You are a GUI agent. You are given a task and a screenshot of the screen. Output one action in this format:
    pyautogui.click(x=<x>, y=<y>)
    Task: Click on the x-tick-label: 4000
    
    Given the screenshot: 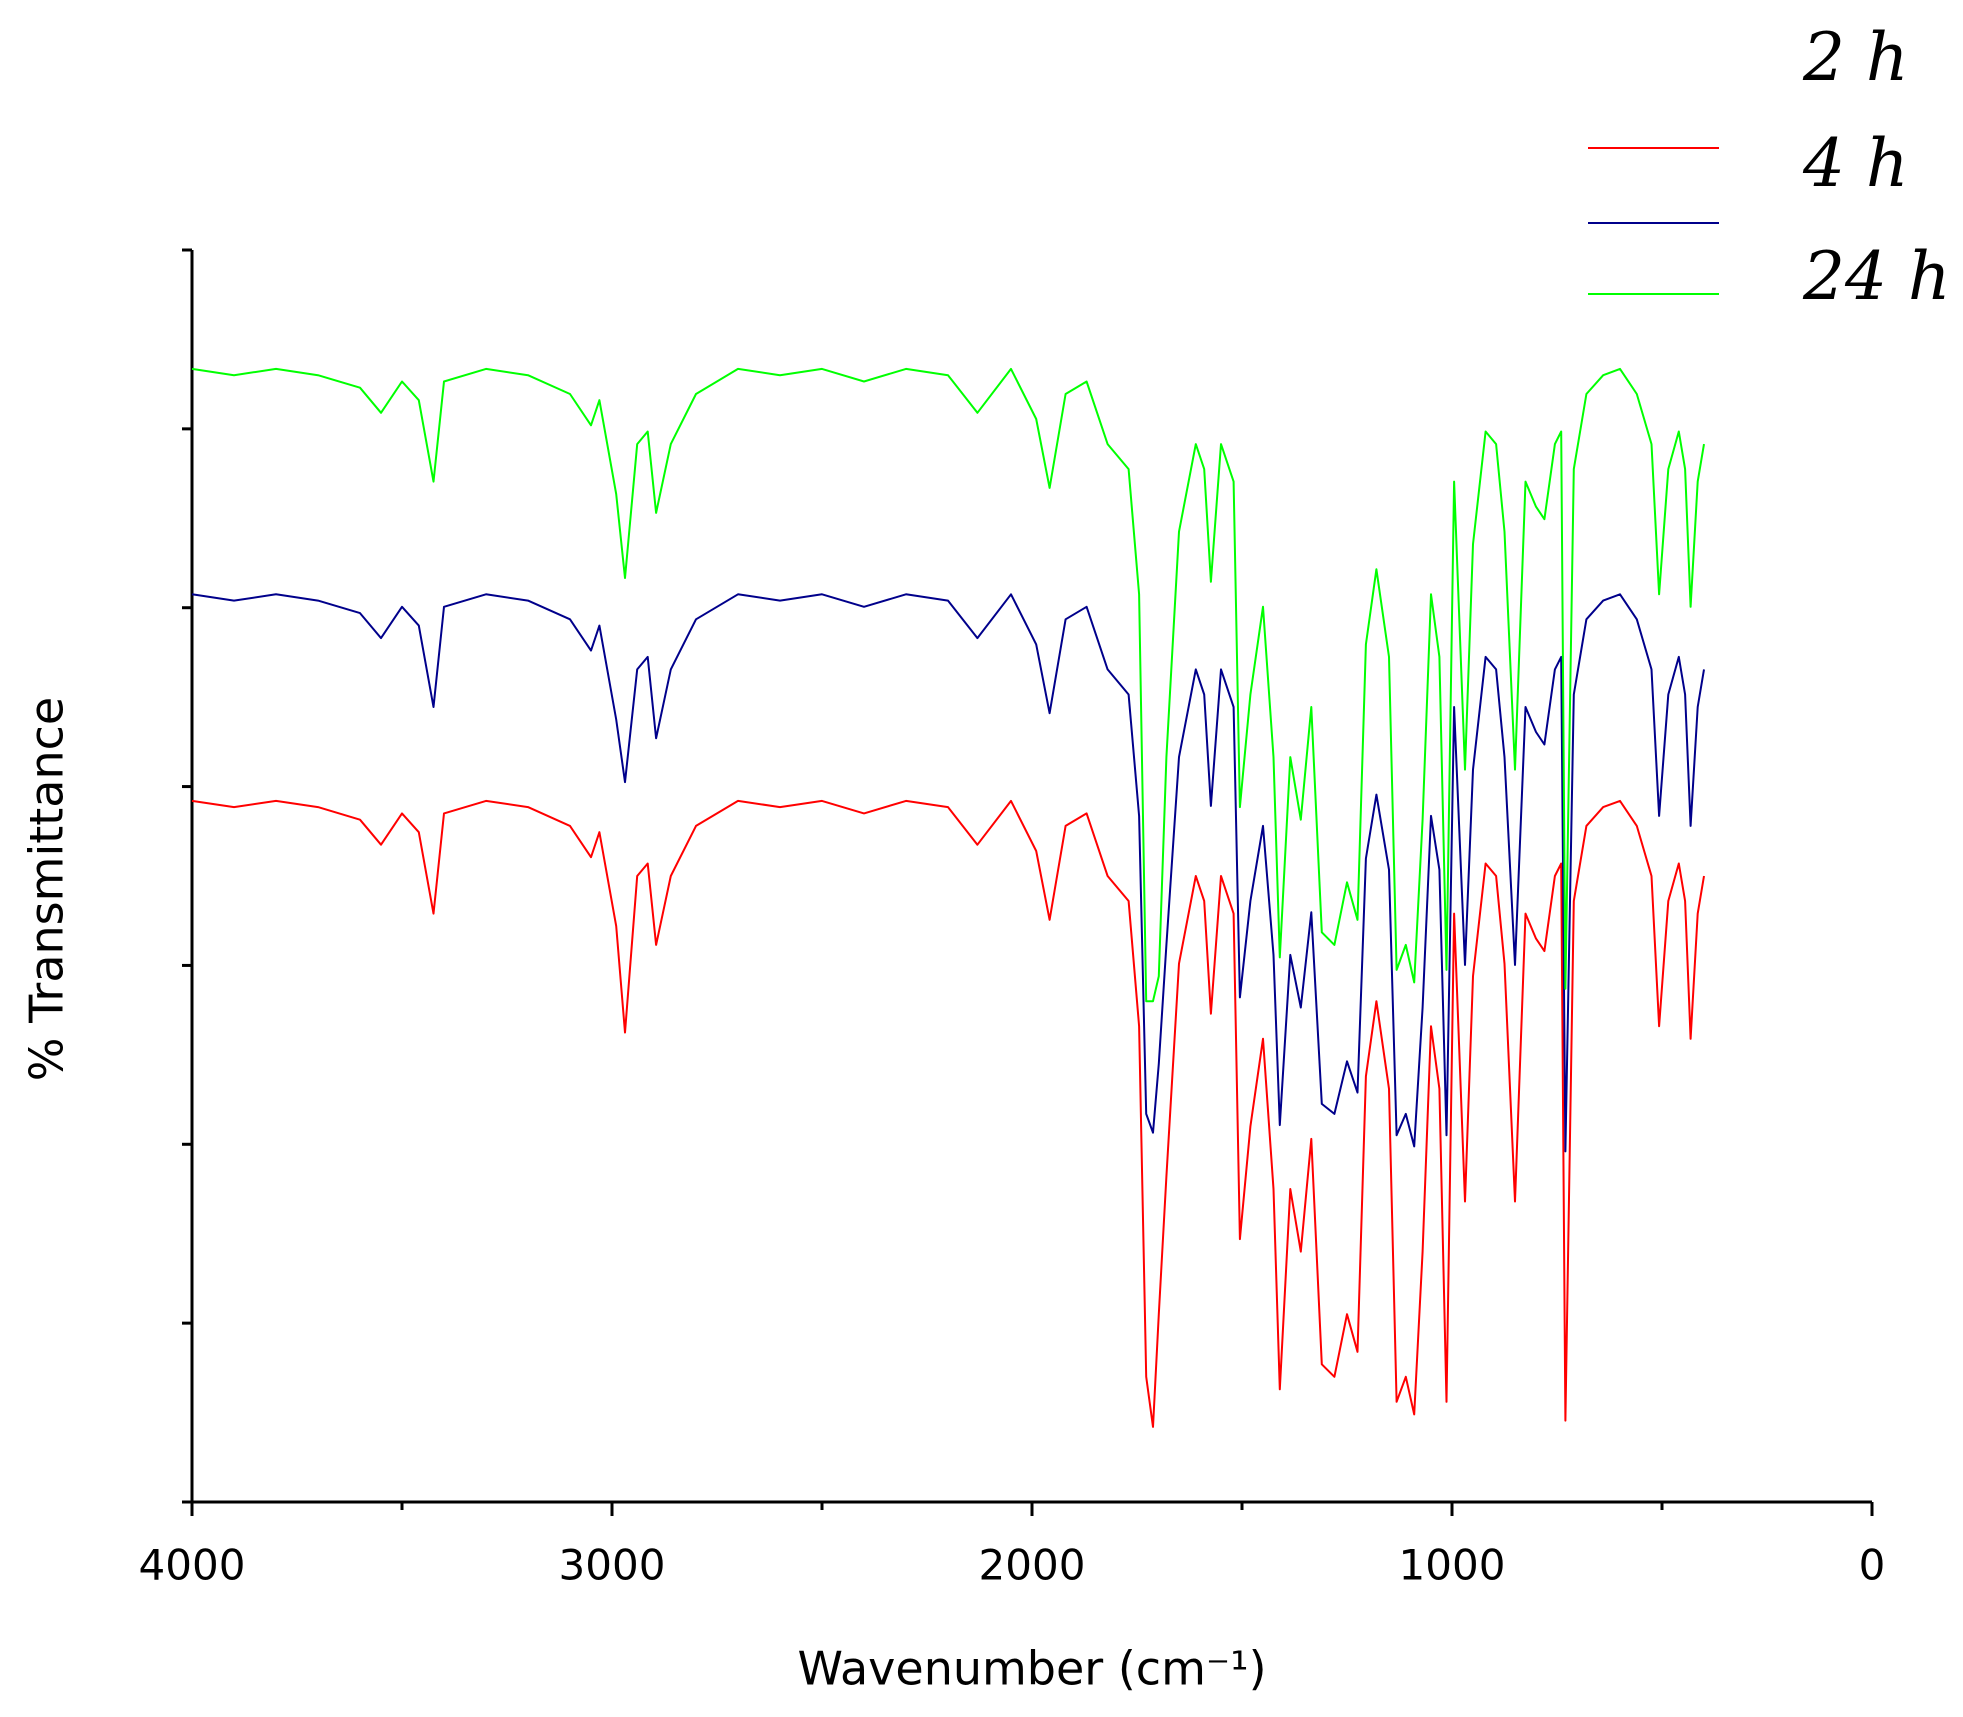 What is the action you would take?
    pyautogui.click(x=192, y=1565)
    